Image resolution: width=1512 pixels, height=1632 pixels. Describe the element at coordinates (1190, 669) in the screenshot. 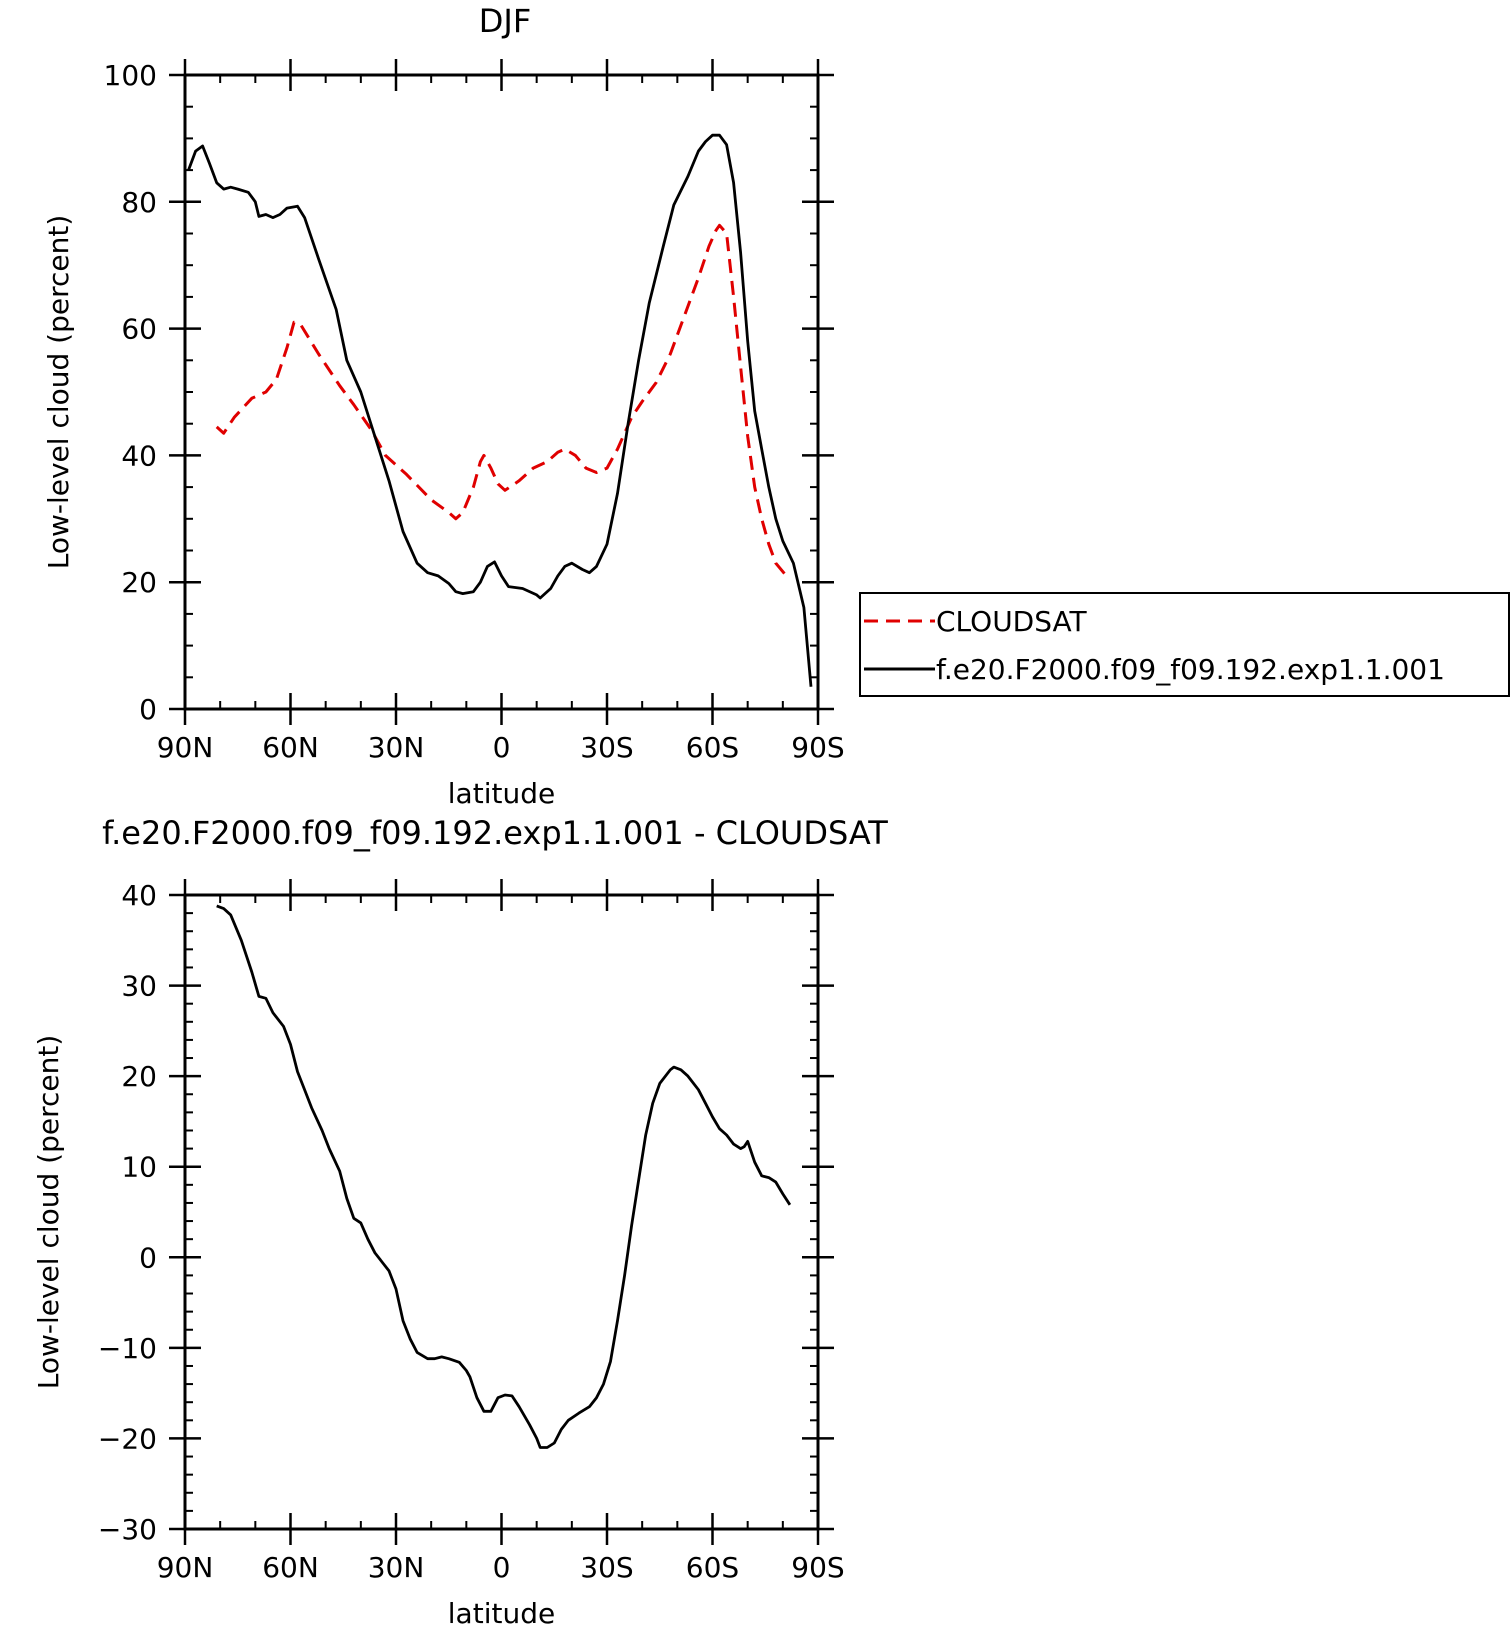

I see `legend-label: f.e20.F2000.f09_f09.192.exp1.1.001` at that location.